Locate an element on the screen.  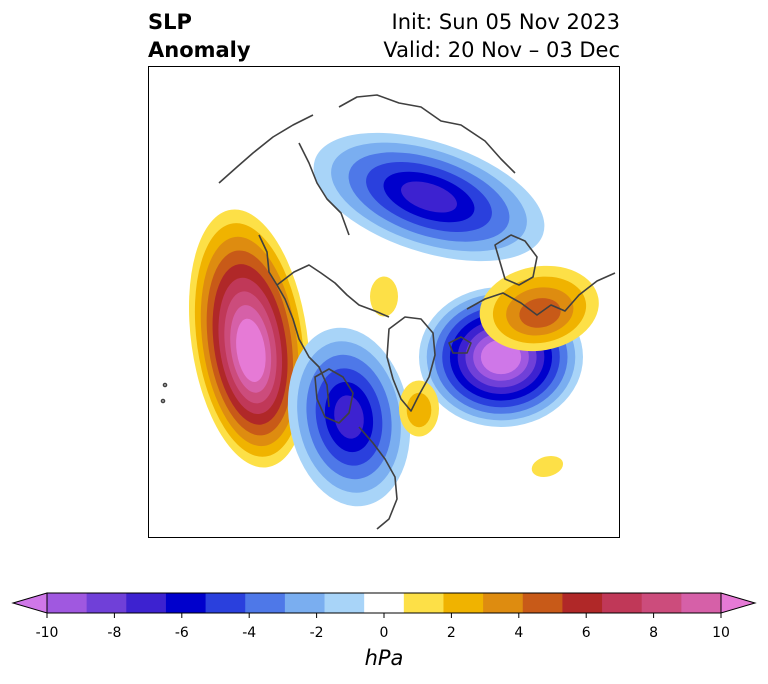
anomaly-siberia-low is located at coordinates (429, 197).